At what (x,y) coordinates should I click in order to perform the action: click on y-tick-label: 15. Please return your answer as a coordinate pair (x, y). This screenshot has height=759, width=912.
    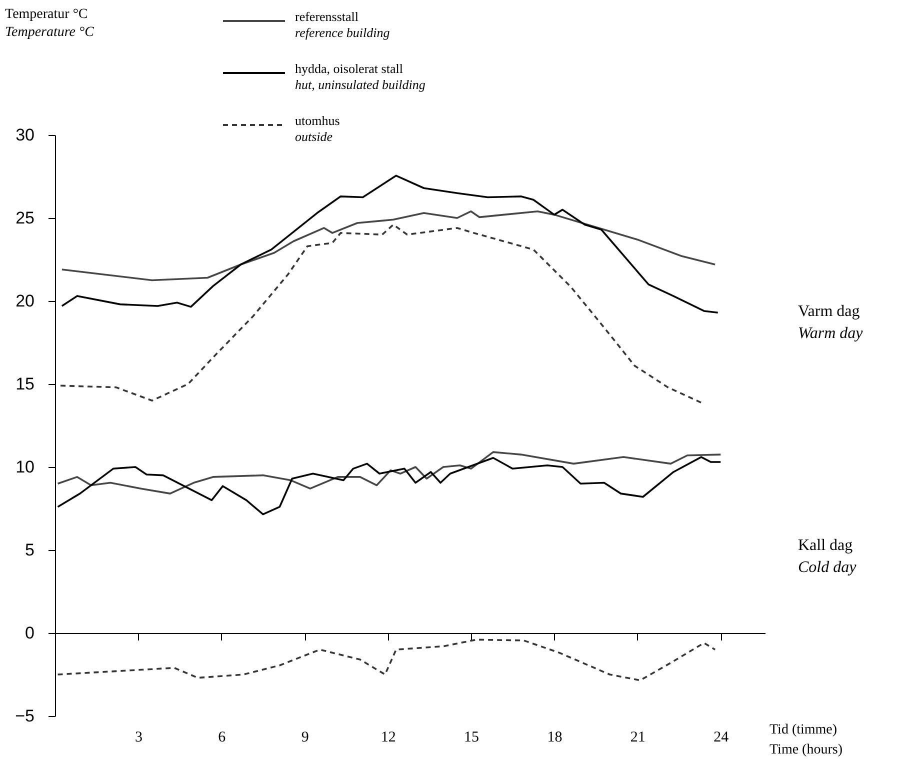
    Looking at the image, I should click on (25, 384).